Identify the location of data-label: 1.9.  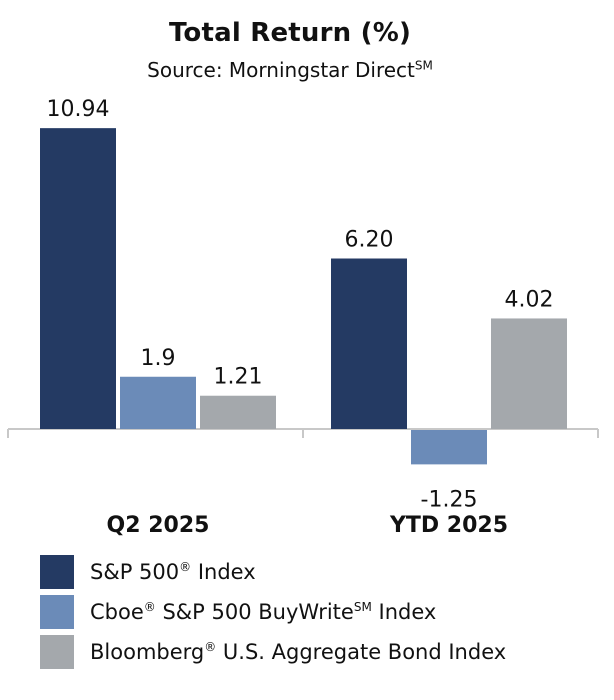
(158, 358).